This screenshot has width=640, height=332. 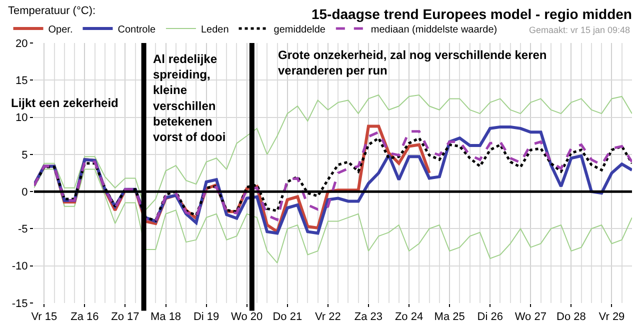 What do you see at coordinates (300, 30) in the screenshot?
I see `legend-label: gemiddelde` at bounding box center [300, 30].